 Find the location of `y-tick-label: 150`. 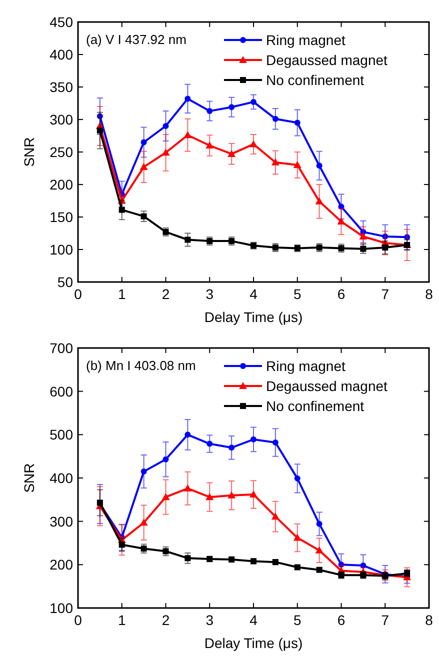

y-tick-label: 150 is located at coordinates (62, 217).